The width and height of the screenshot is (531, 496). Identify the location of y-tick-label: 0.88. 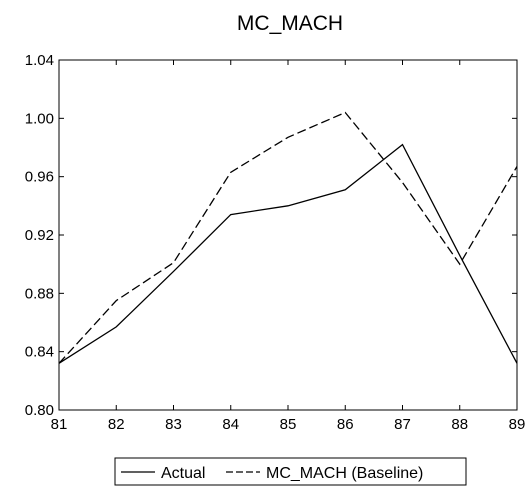
(39, 293).